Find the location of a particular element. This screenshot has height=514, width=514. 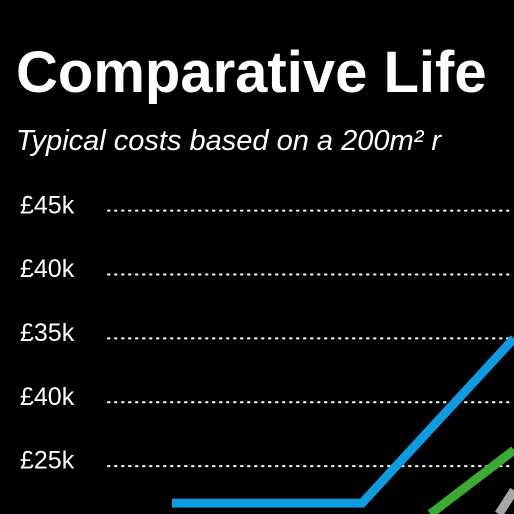

chart-subtitle: Typical costs based on a 200m² r is located at coordinates (229, 141).